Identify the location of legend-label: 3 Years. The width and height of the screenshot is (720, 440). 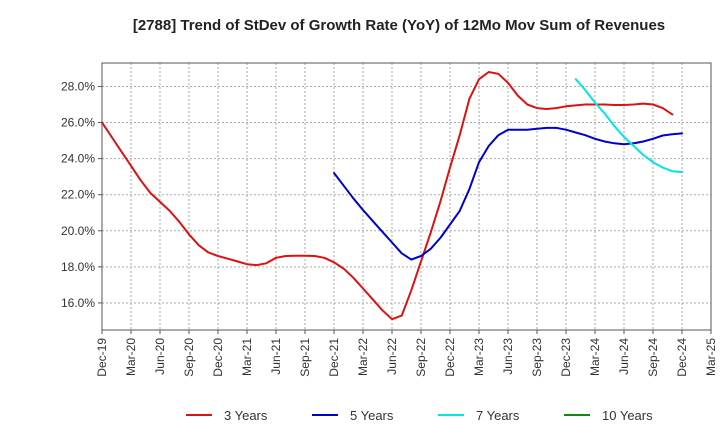
(246, 415).